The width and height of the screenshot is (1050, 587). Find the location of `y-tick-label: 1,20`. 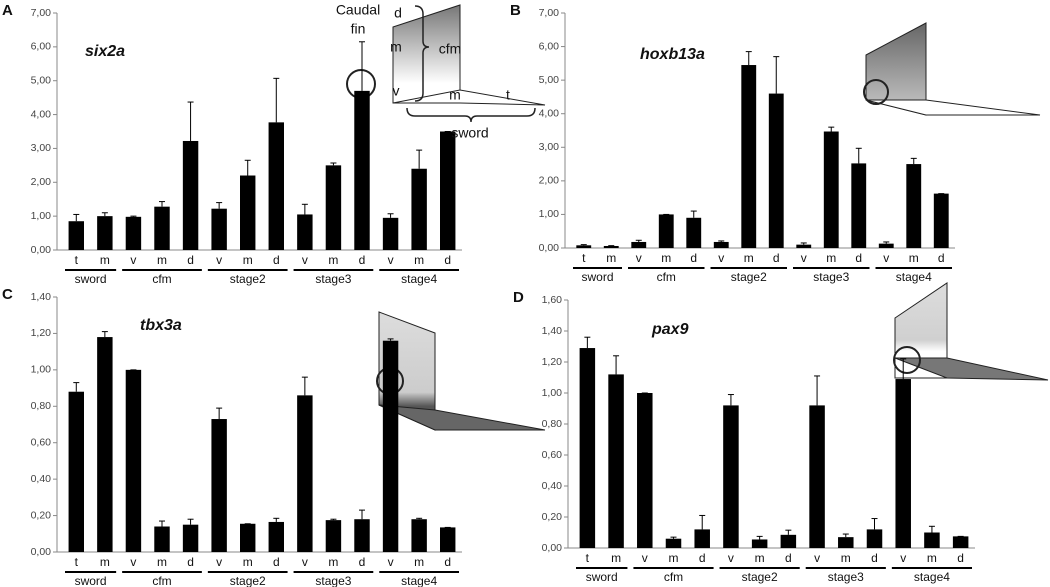

y-tick-label: 1,20 is located at coordinates (552, 362).